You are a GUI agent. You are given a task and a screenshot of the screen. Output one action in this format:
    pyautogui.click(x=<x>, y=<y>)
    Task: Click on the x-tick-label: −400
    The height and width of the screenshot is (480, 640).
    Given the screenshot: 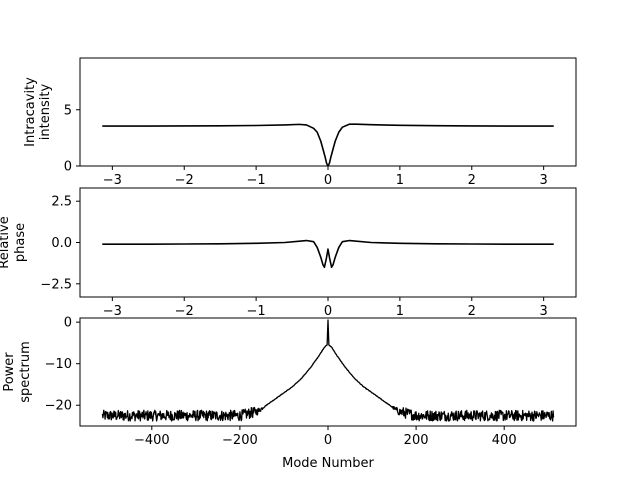 What is the action you would take?
    pyautogui.click(x=152, y=440)
    